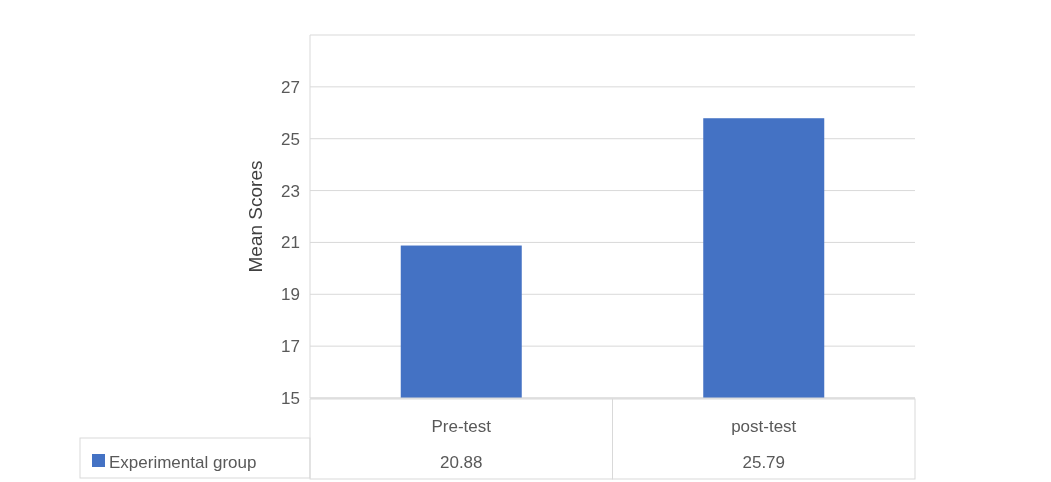 The image size is (1051, 482). What do you see at coordinates (290, 243) in the screenshot?
I see `y-tick-label: 21` at bounding box center [290, 243].